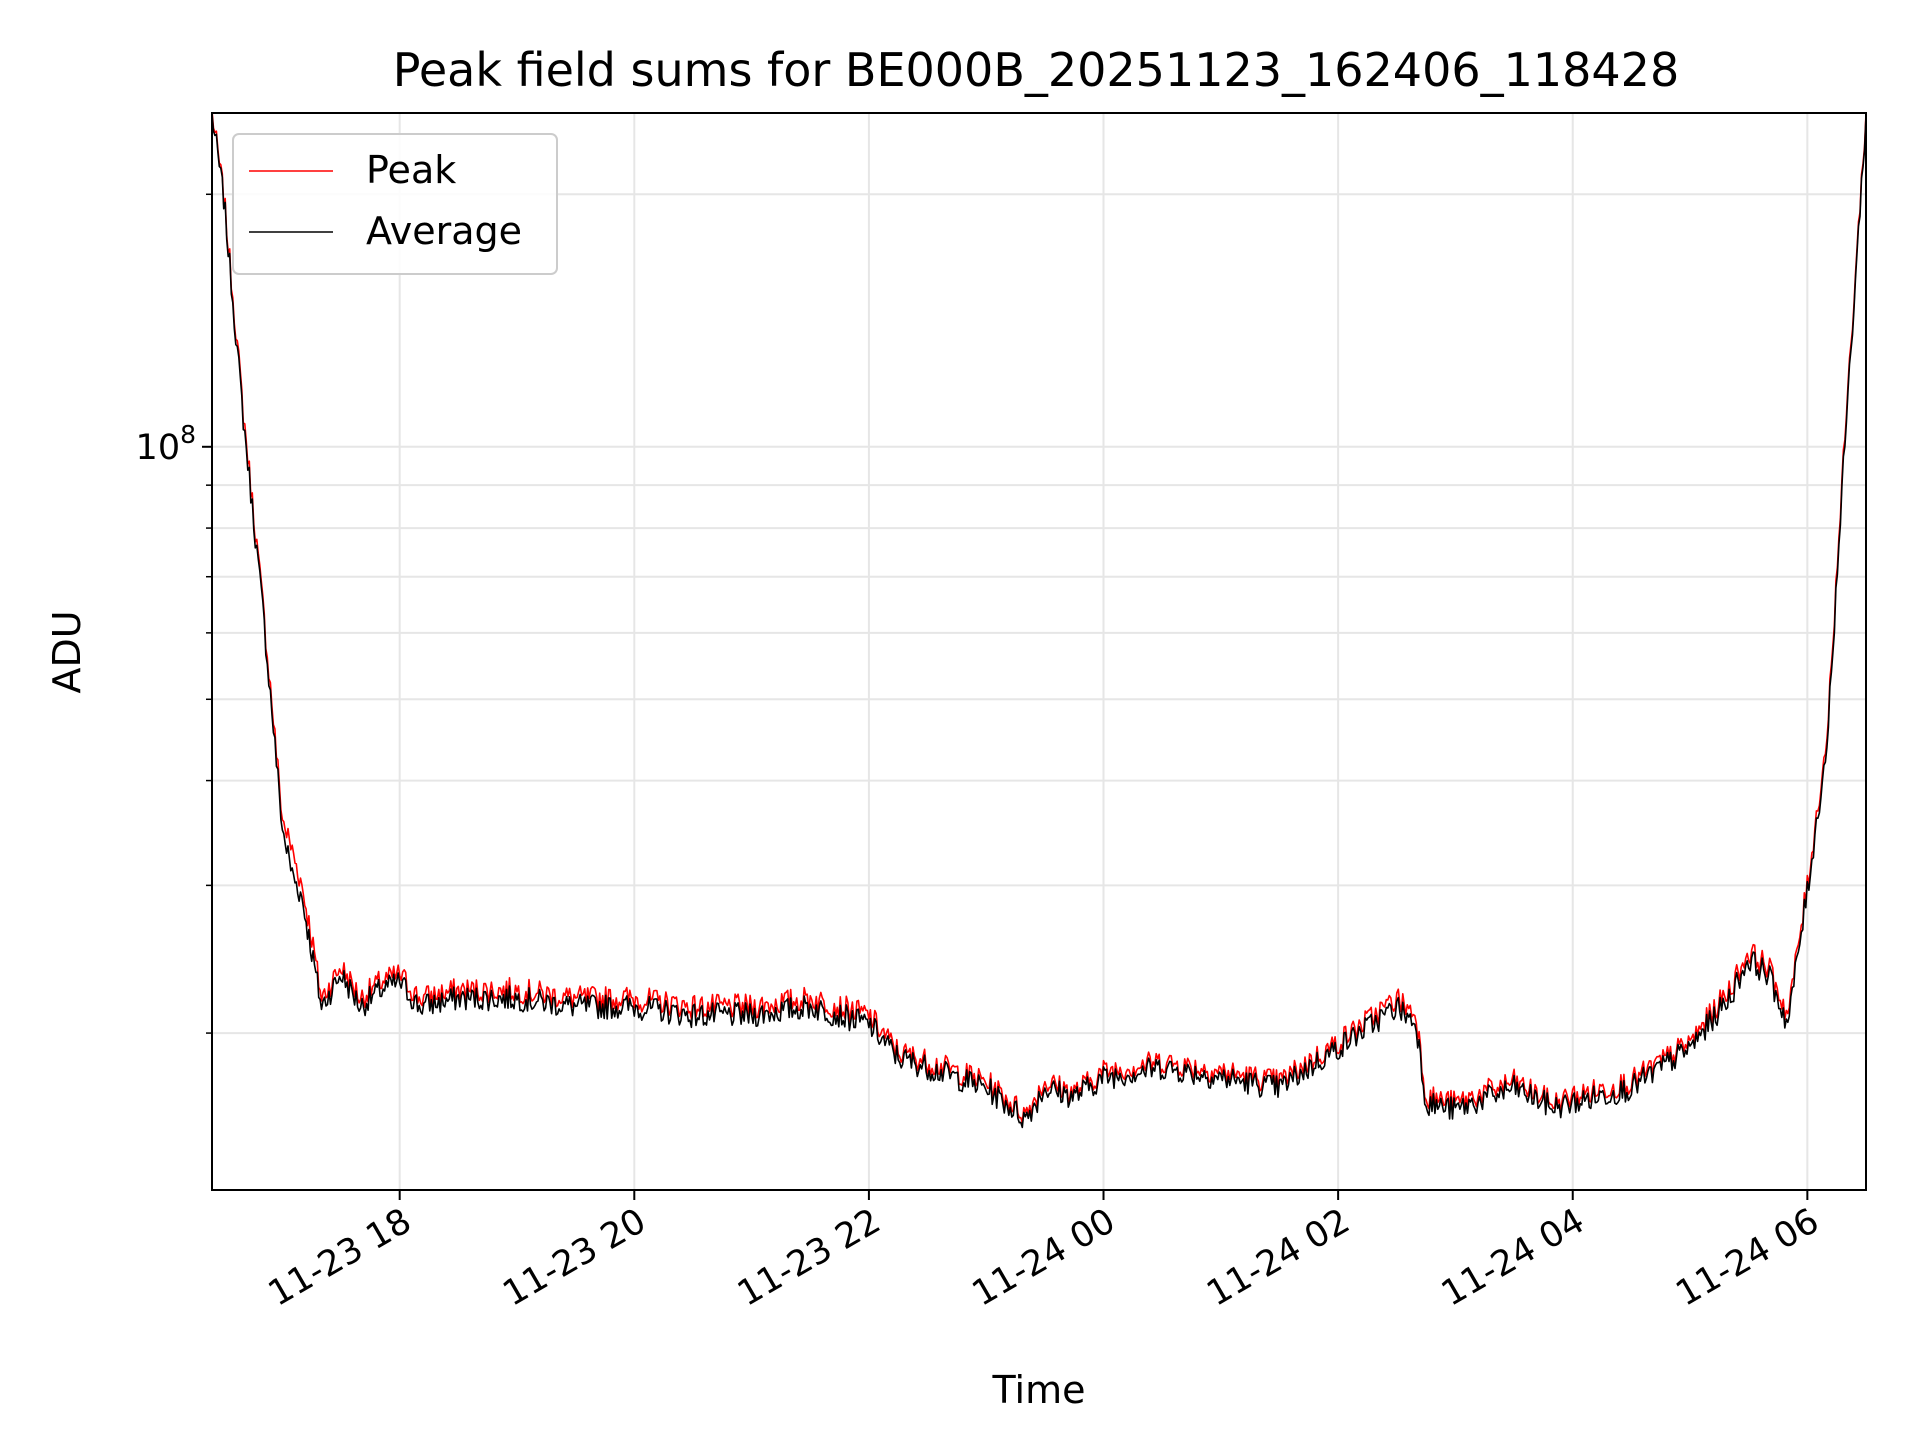 Image resolution: width=1920 pixels, height=1440 pixels. What do you see at coordinates (166, 444) in the screenshot?
I see `y-tick-label: 108` at bounding box center [166, 444].